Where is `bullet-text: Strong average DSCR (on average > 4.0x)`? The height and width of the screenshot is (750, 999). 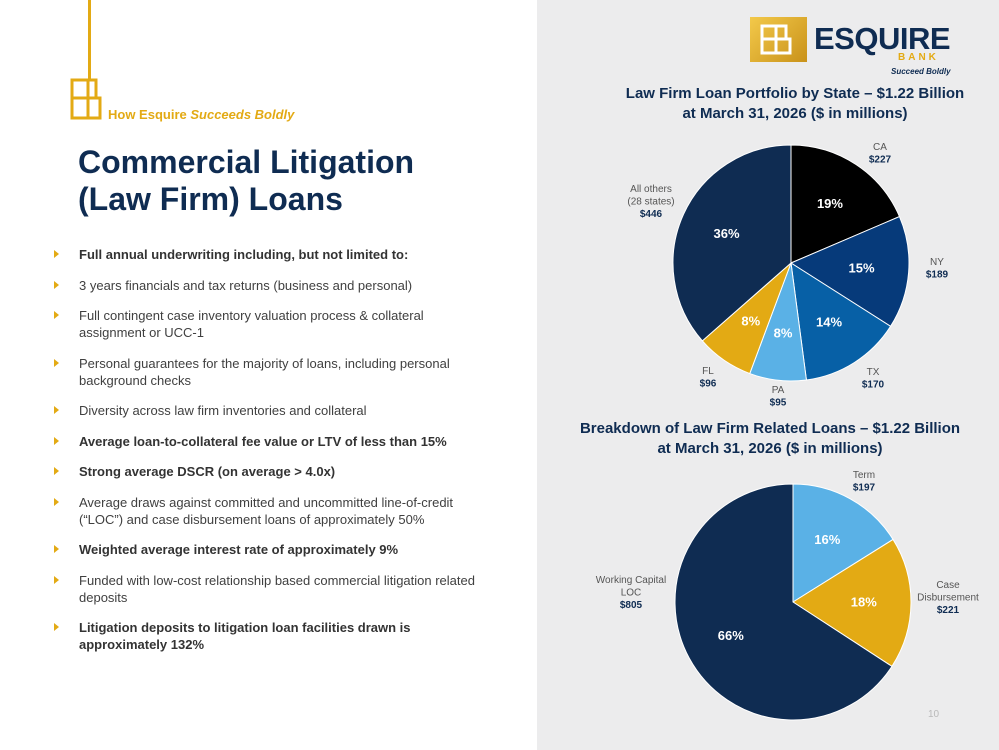 bullet-text: Strong average DSCR (on average > 4.0x) is located at coordinates (207, 471).